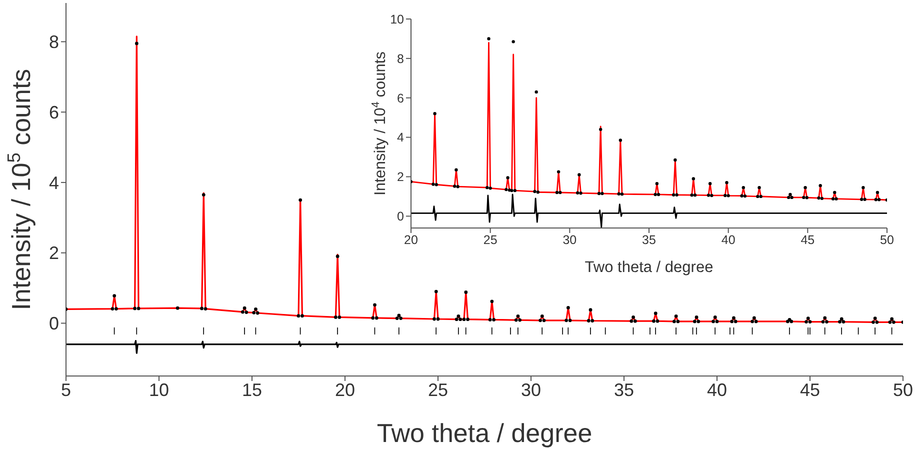  What do you see at coordinates (397, 19) in the screenshot?
I see `y-tick-label: 10` at bounding box center [397, 19].